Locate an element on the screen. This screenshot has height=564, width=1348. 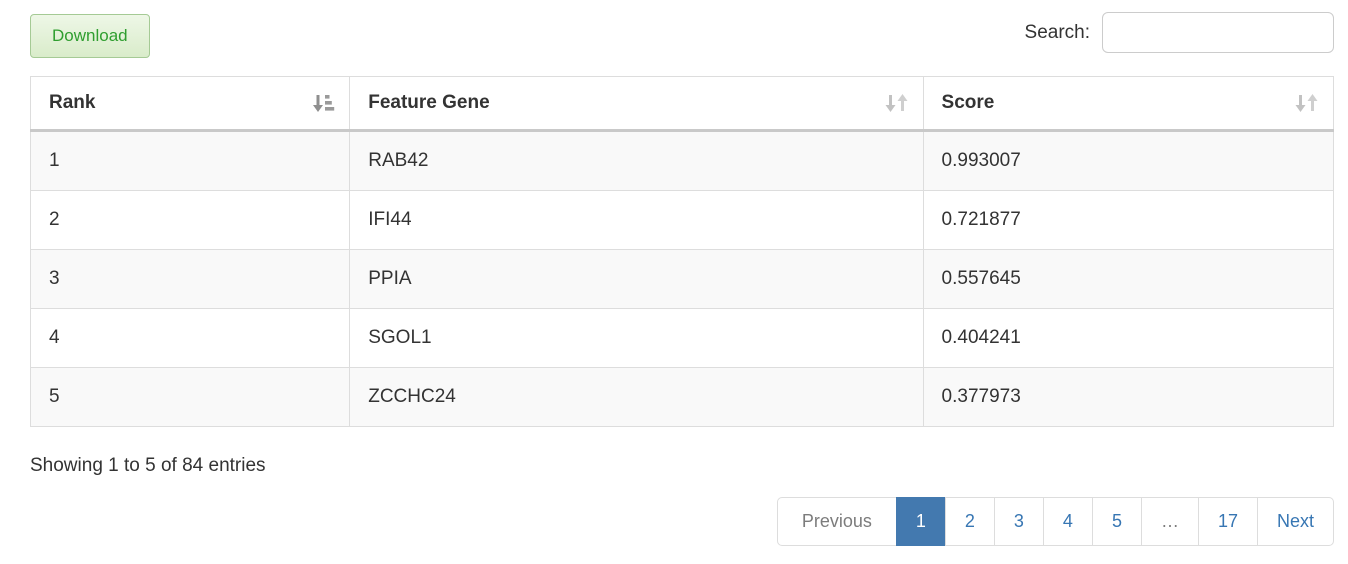
pagination-page-3: 3 is located at coordinates (1018, 521).